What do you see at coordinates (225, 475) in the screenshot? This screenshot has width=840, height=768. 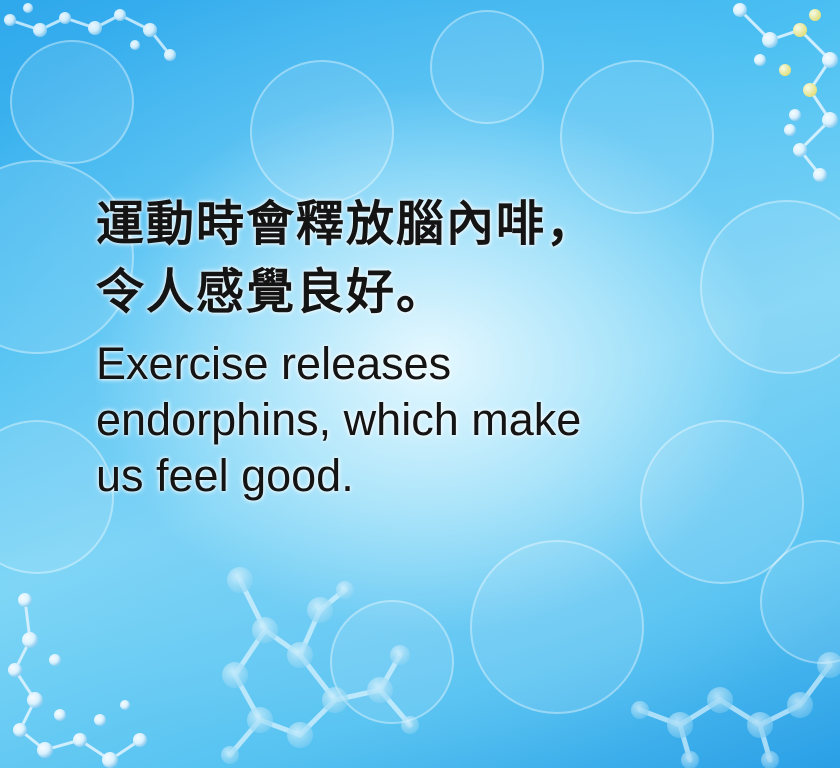 I see `english-line-3: us feel good.` at bounding box center [225, 475].